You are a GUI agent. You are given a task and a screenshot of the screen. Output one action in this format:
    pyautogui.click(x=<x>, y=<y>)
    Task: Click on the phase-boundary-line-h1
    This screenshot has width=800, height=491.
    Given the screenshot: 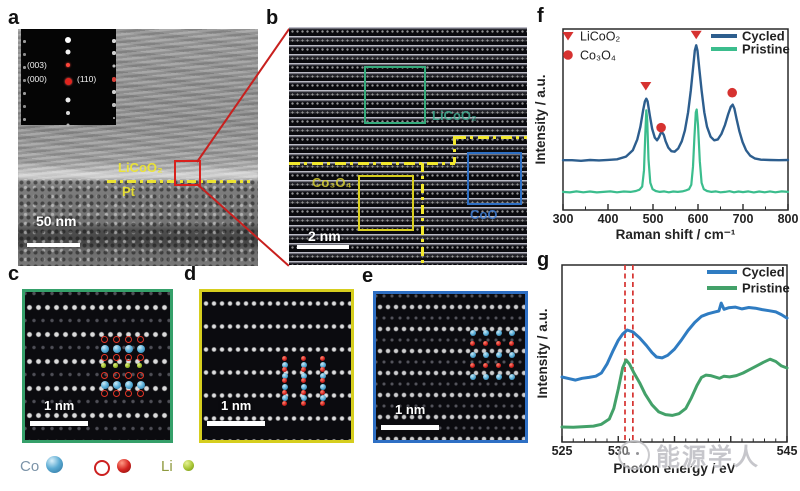 What is the action you would take?
    pyautogui.click(x=372, y=163)
    